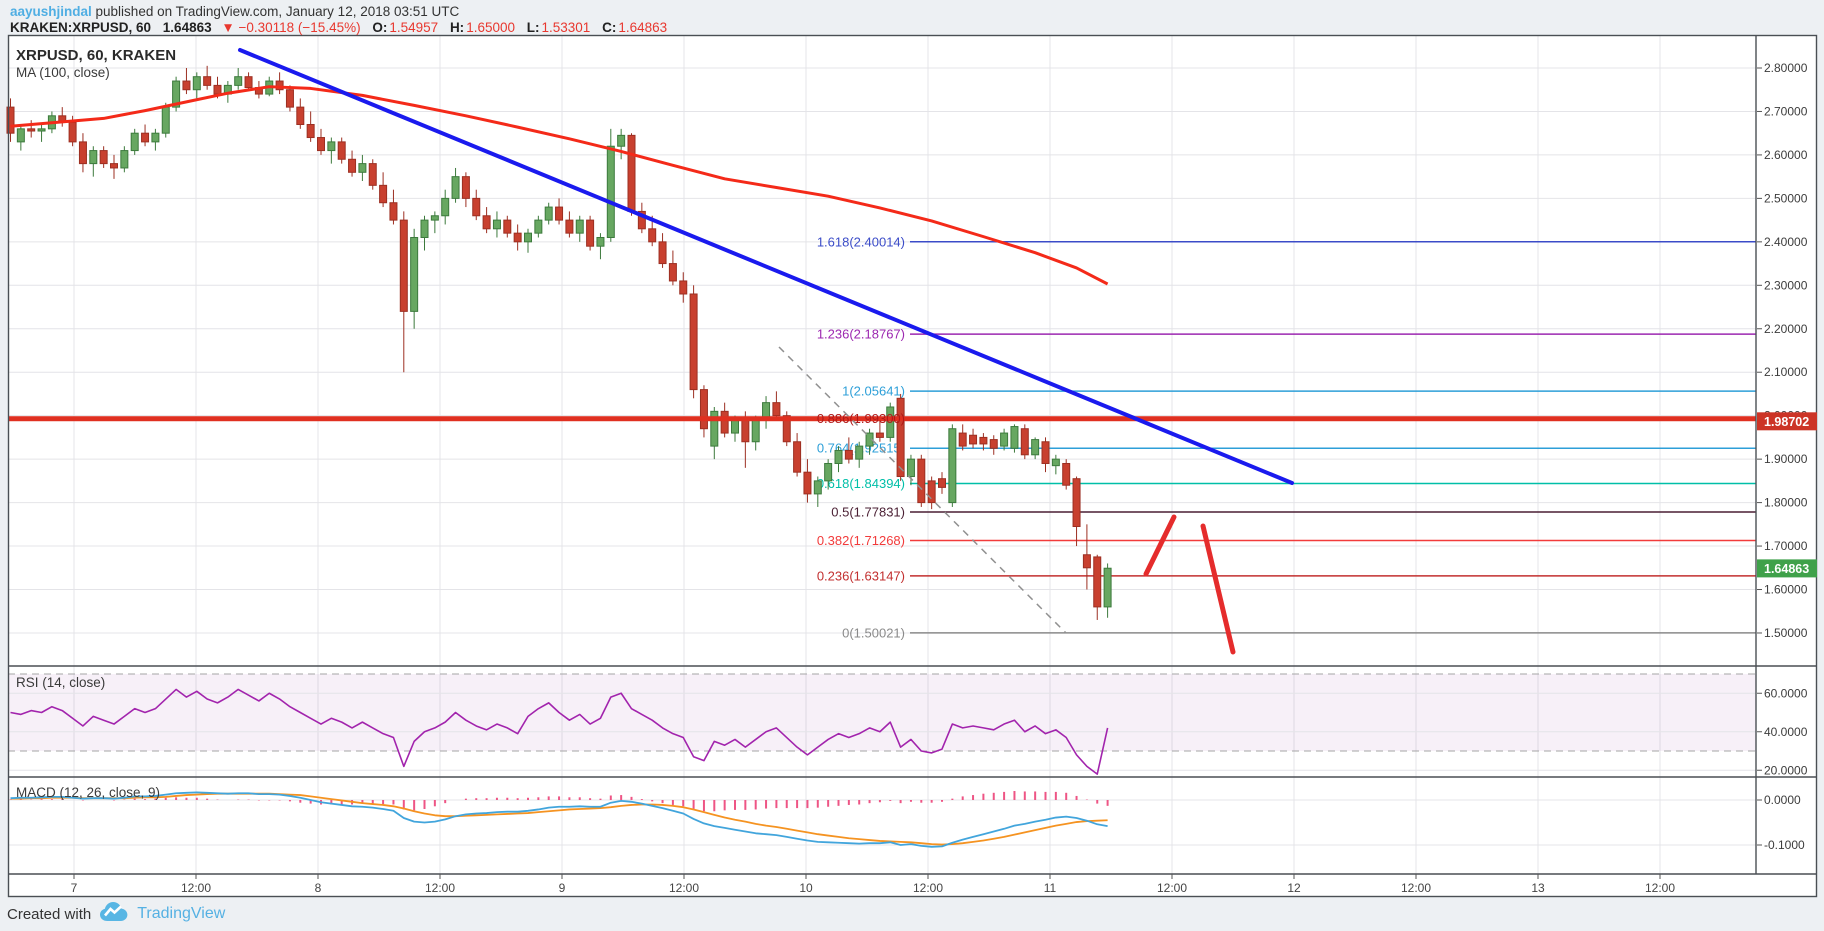 This screenshot has width=1824, height=931. I want to click on low-label: L:, so click(533, 27).